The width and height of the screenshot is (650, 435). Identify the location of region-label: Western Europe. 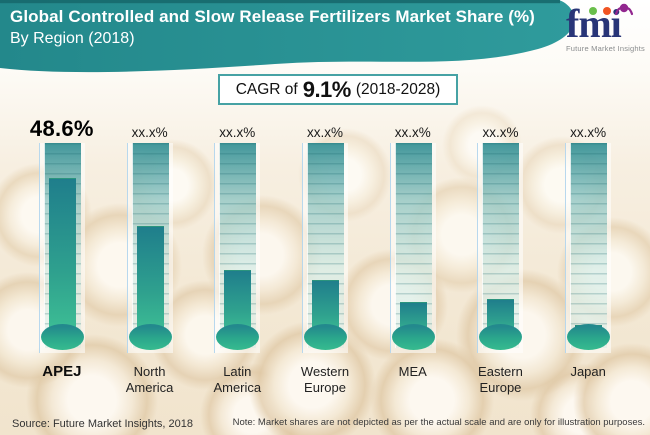
(325, 379).